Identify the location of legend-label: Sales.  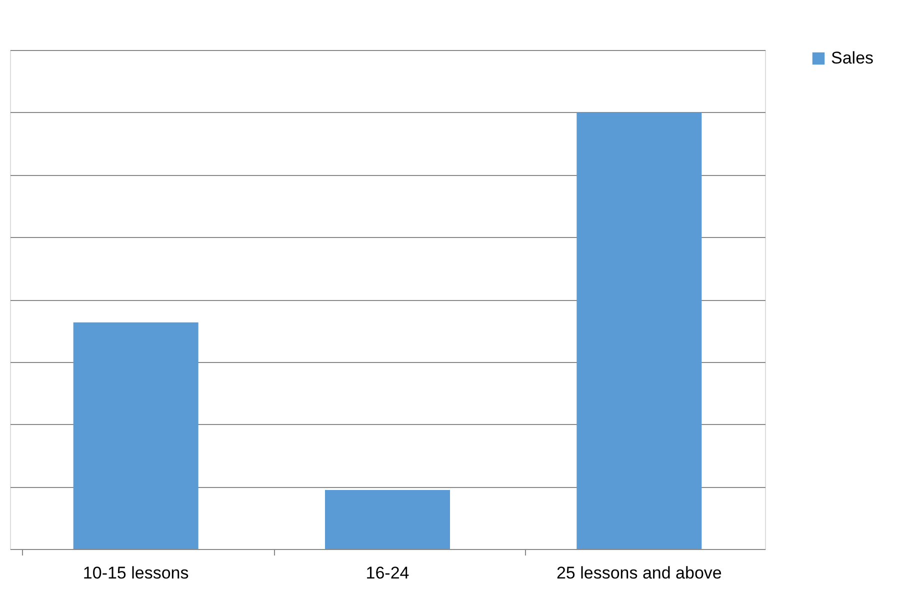
(852, 58).